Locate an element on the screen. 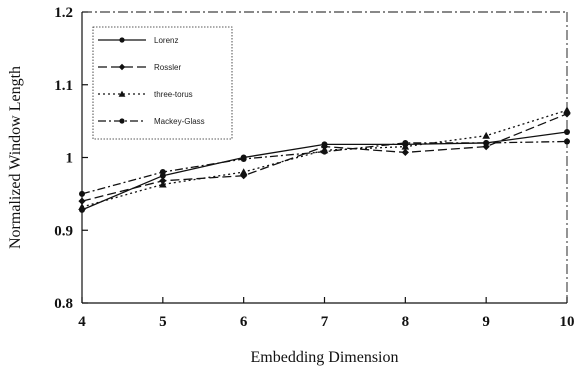 The width and height of the screenshot is (584, 378). y-tick-label: 0.8 is located at coordinates (63, 304).